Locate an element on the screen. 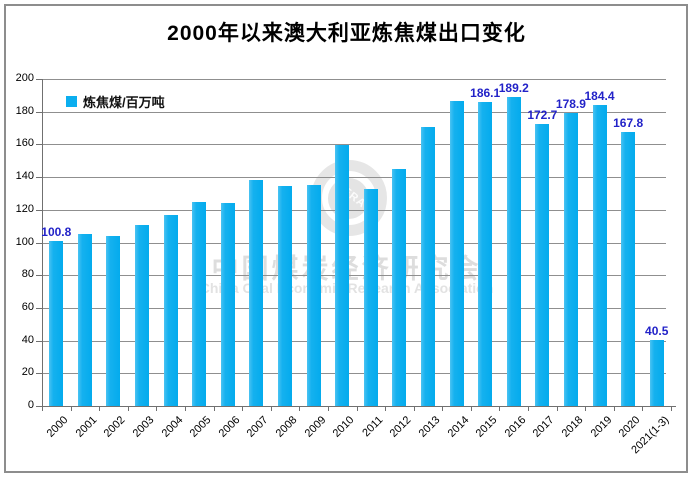 This screenshot has width=693, height=479. bar-2001 is located at coordinates (84, 319).